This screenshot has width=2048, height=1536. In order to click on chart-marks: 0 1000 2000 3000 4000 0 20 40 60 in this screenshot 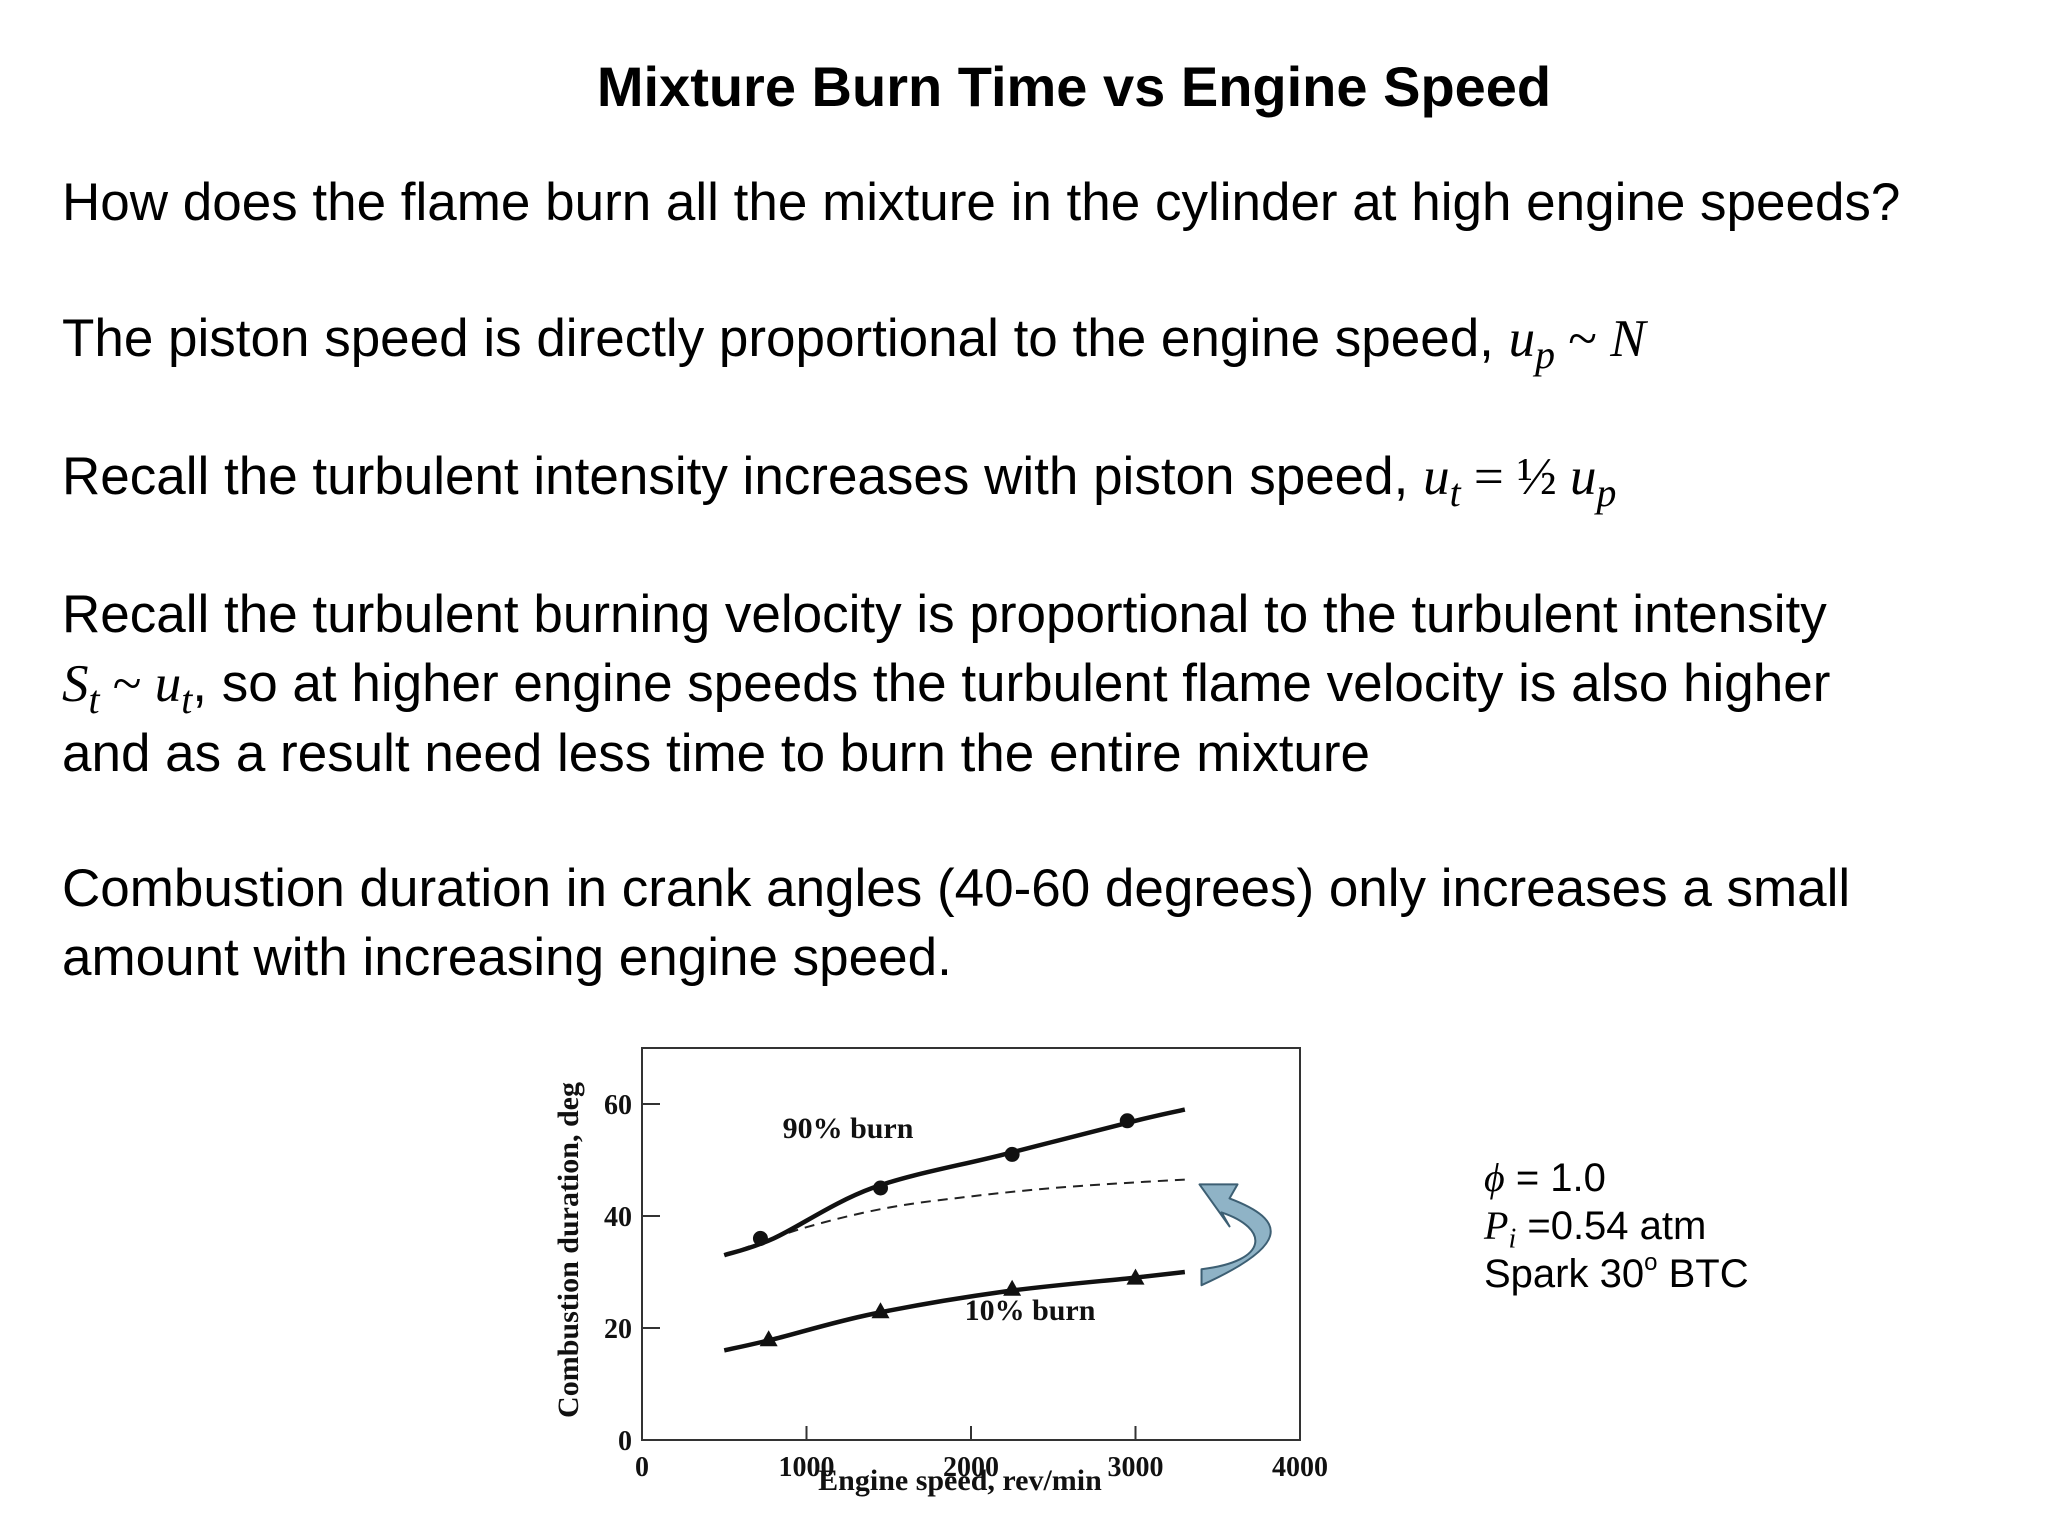, I will do `click(966, 1286)`.